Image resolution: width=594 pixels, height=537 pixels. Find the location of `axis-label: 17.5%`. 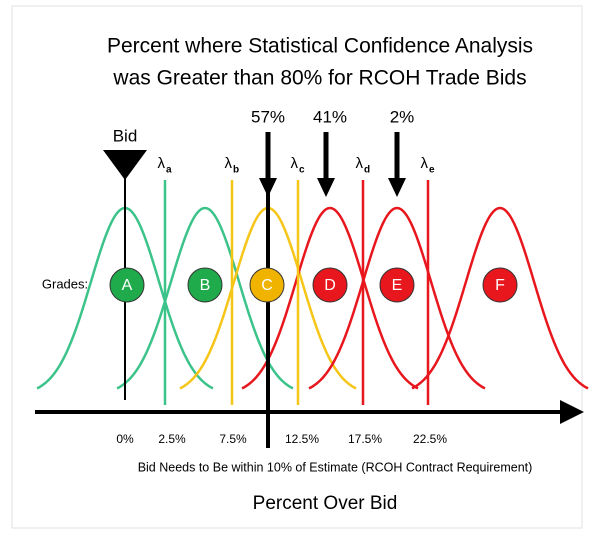

axis-label: 17.5% is located at coordinates (365, 439).